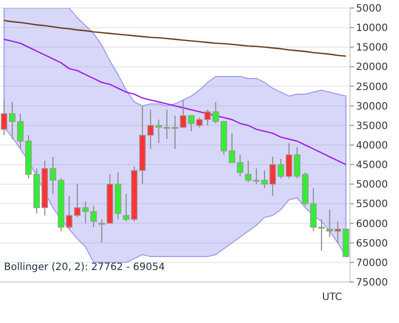  What do you see at coordinates (372, 204) in the screenshot?
I see `y-tick-label: 55000` at bounding box center [372, 204].